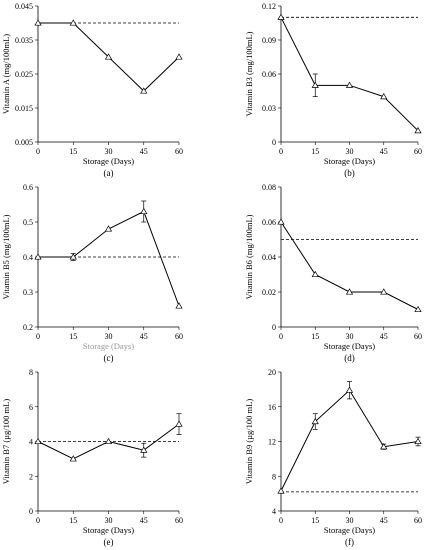 This screenshot has width=431, height=550. What do you see at coordinates (269, 292) in the screenshot?
I see `y-tick-label: 0.02` at bounding box center [269, 292].